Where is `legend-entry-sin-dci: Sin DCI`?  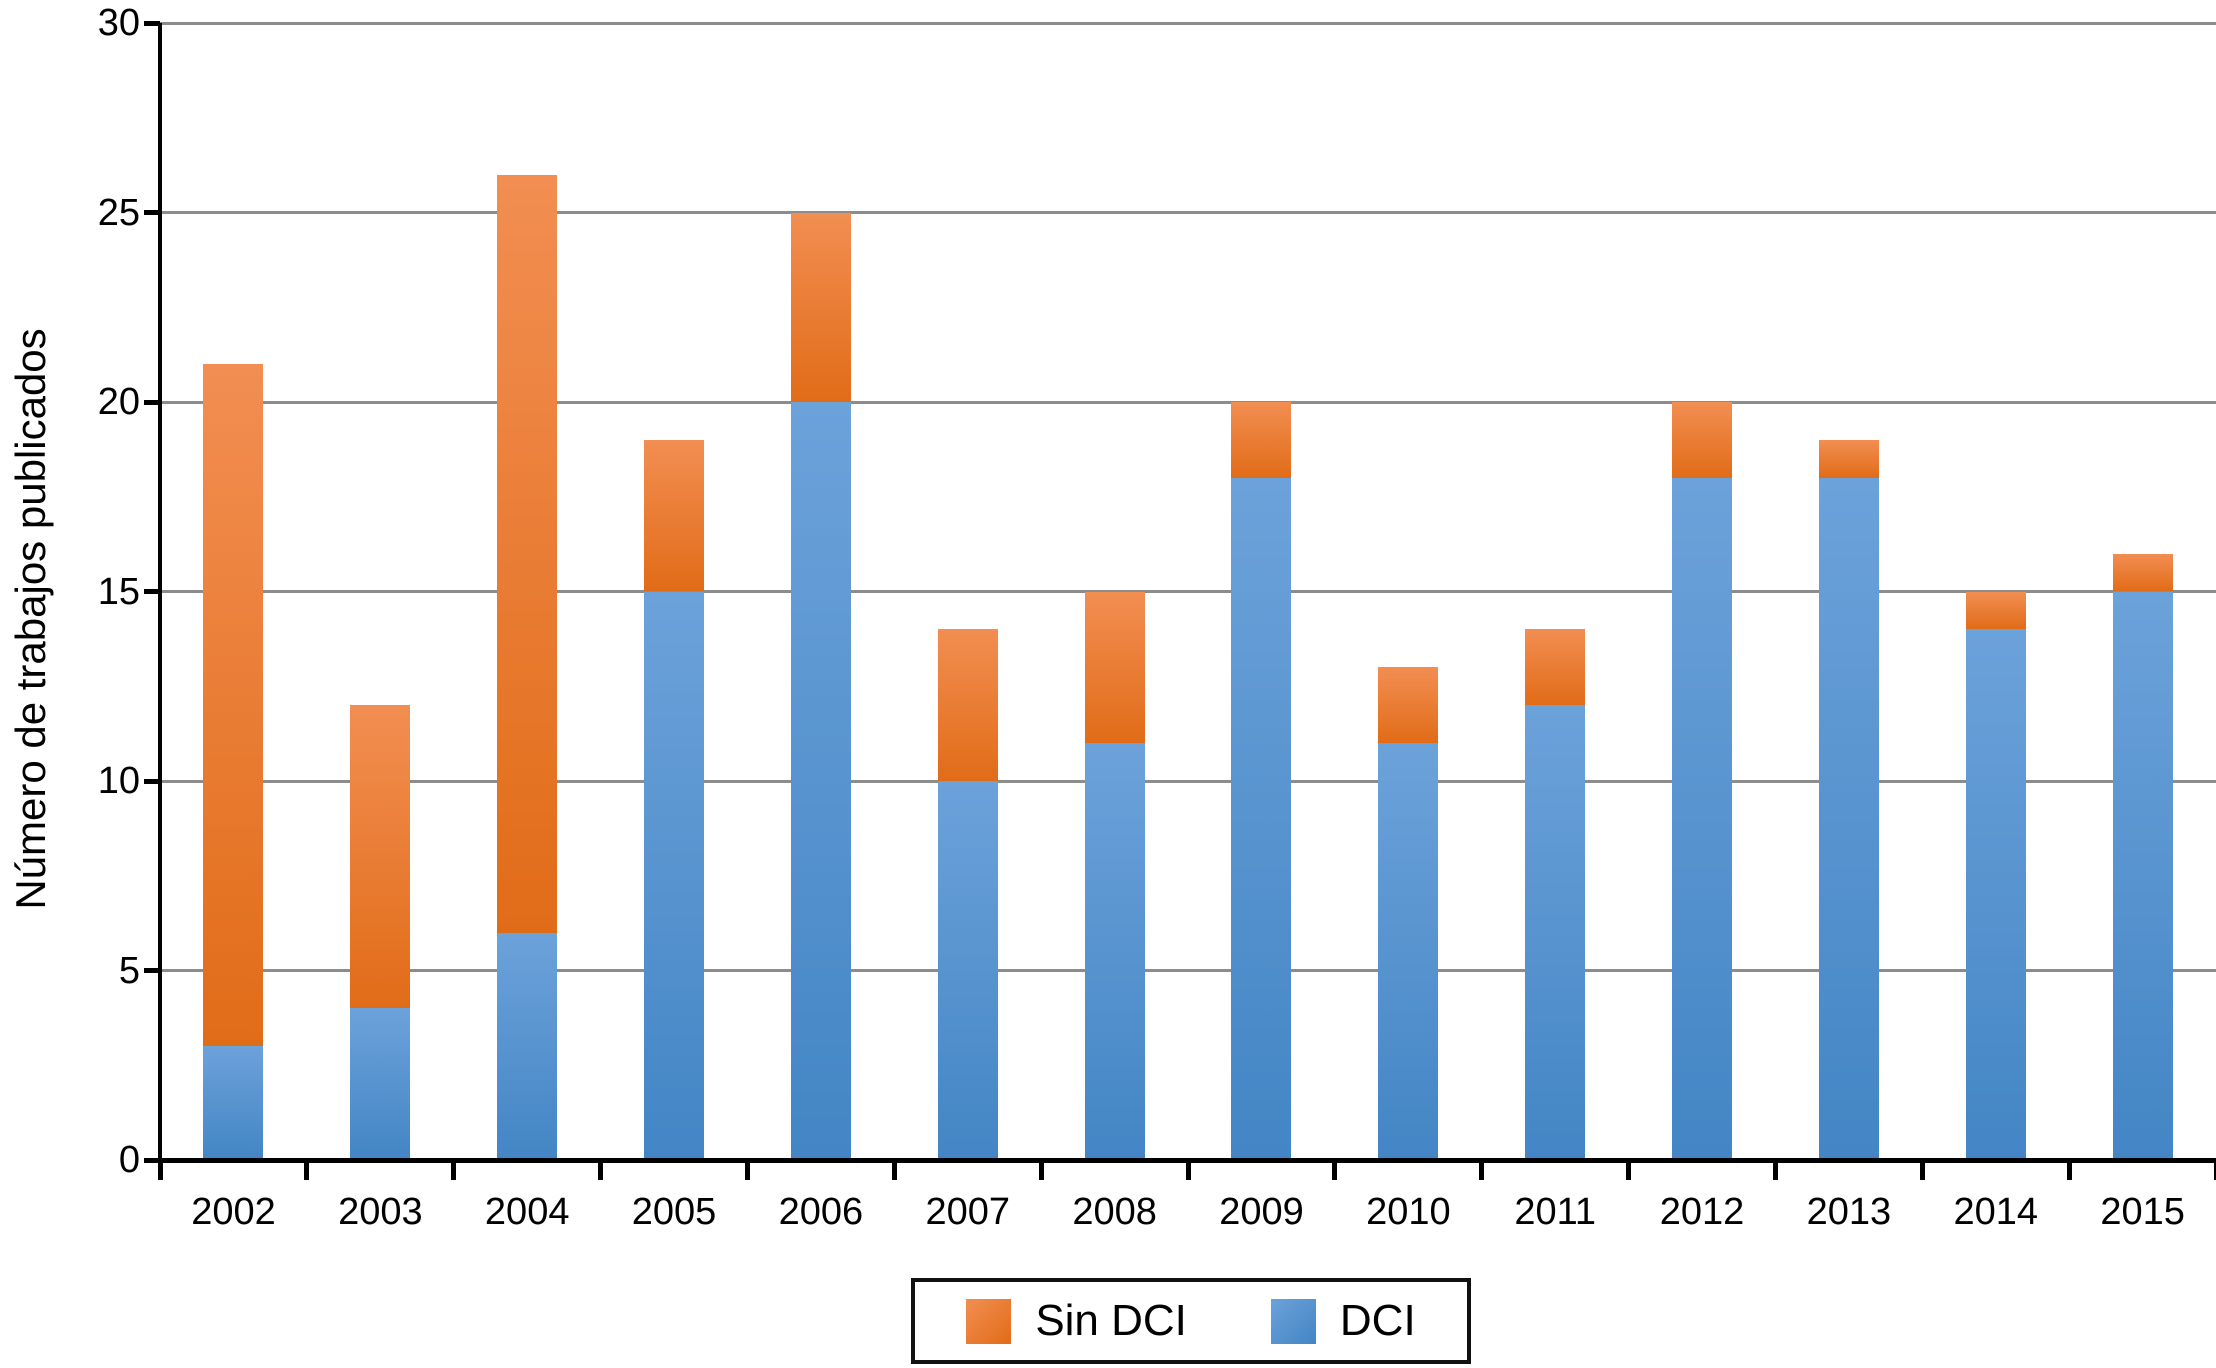 legend-entry-sin-dci: Sin DCI is located at coordinates (1076, 1320).